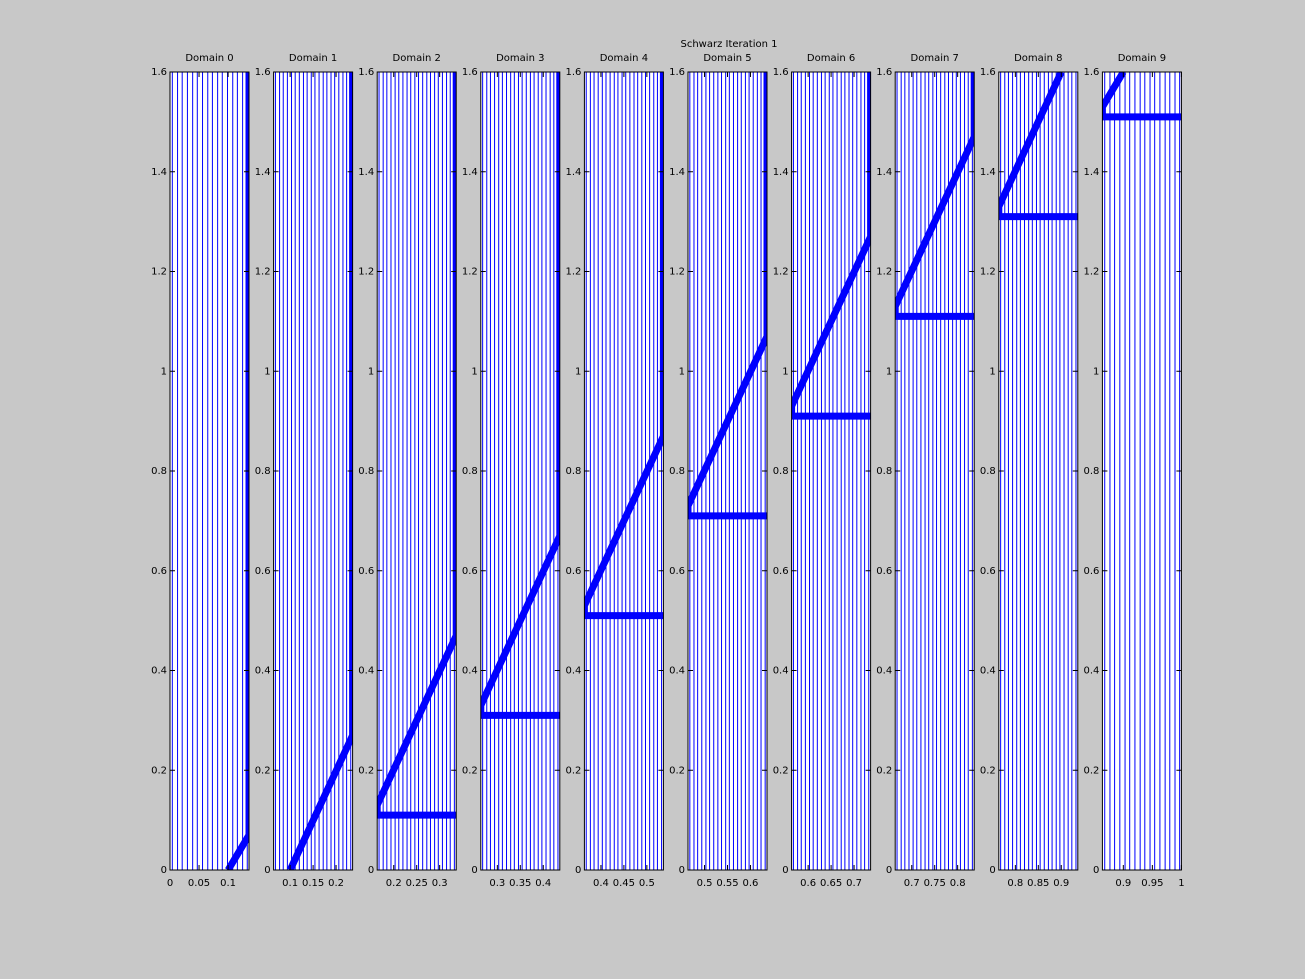  I want to click on axes-title: Domain 8, so click(1038, 58).